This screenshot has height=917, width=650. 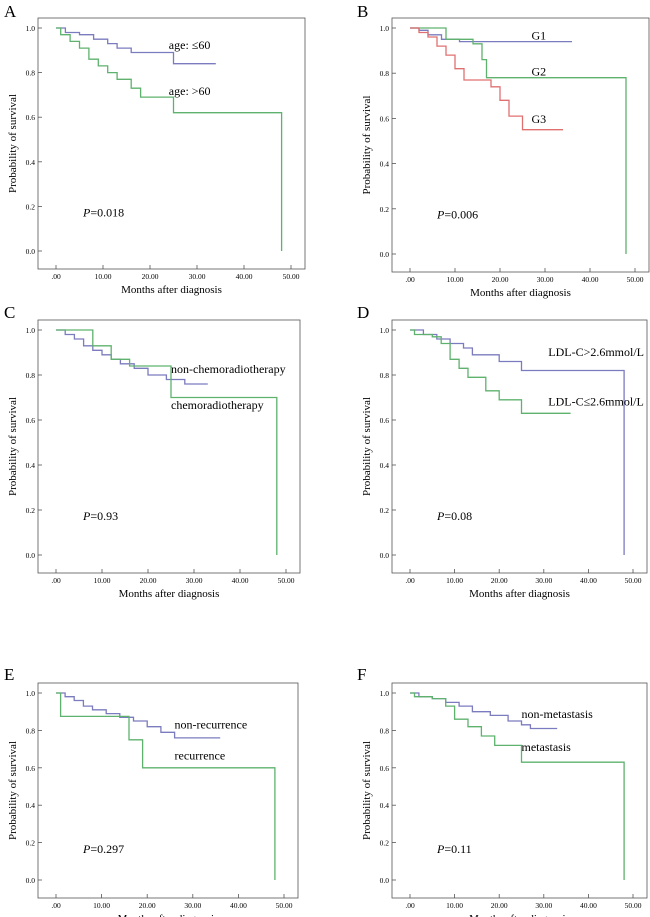 I want to click on p-value: P=0.297, so click(x=103, y=849).